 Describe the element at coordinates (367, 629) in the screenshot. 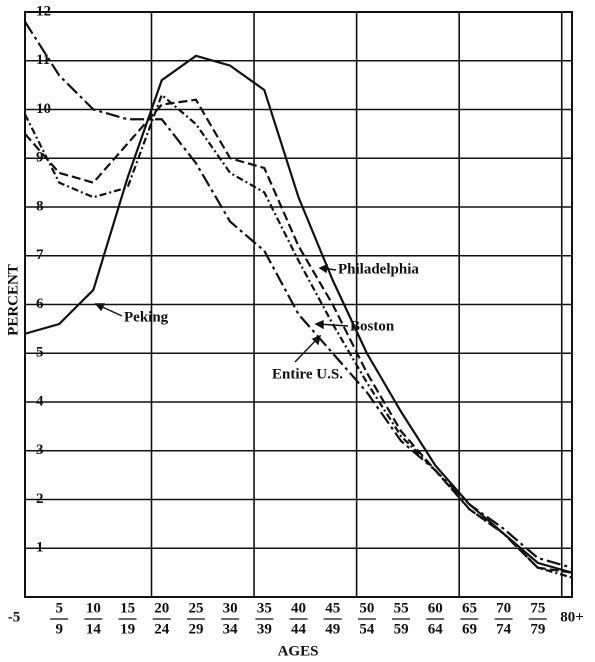

I see `x-tick-label: 54` at that location.